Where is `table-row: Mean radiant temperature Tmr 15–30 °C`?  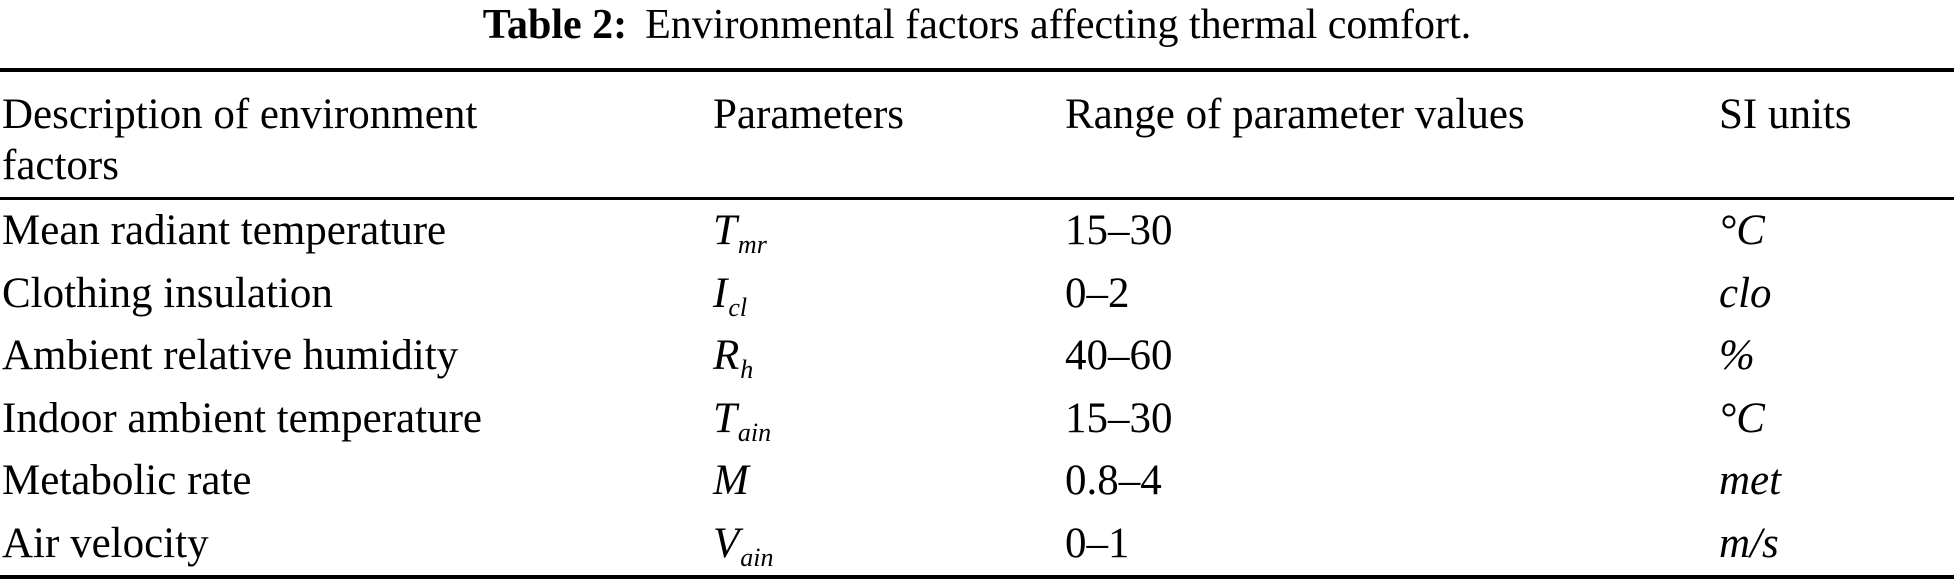
table-row: Mean radiant temperature Tmr 15–30 °C is located at coordinates (977, 231).